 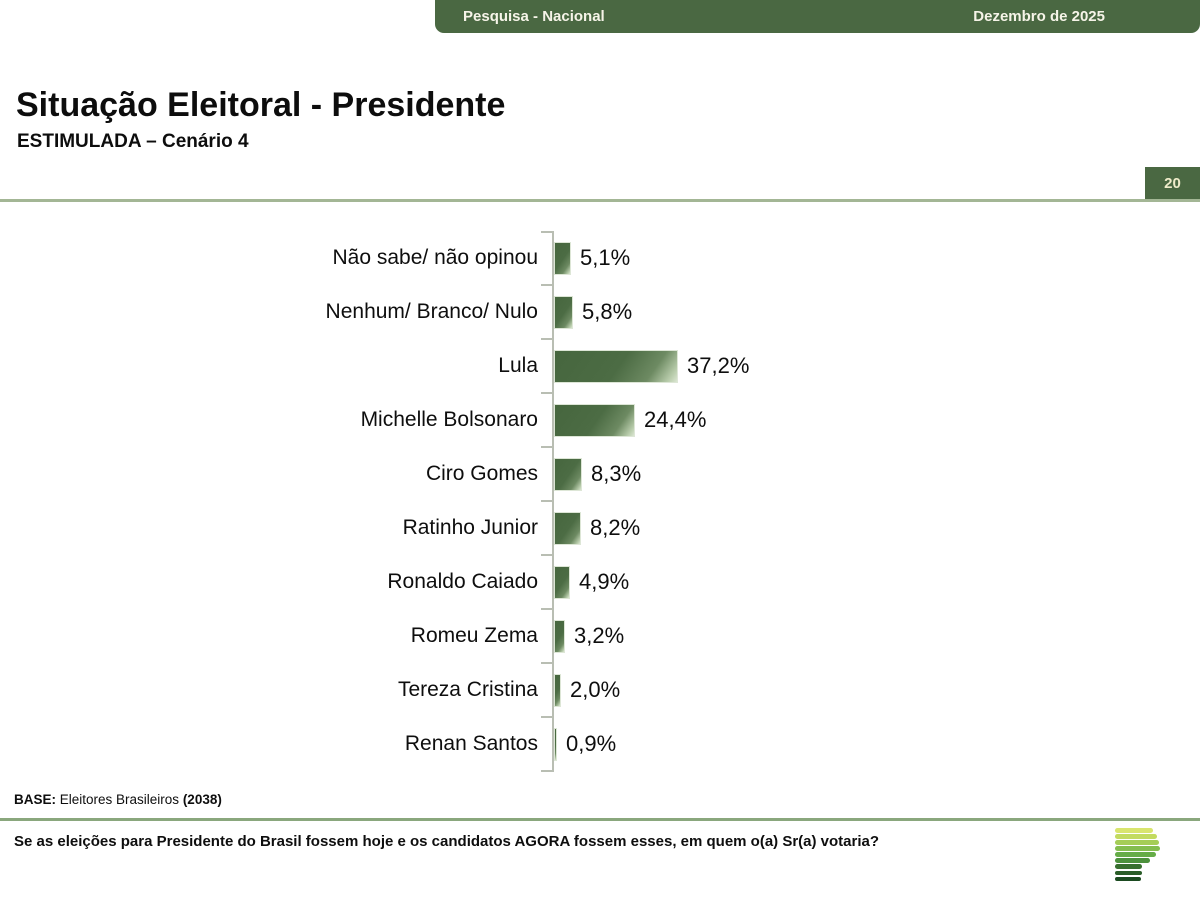 I want to click on value-label: 0,9%, so click(x=591, y=743).